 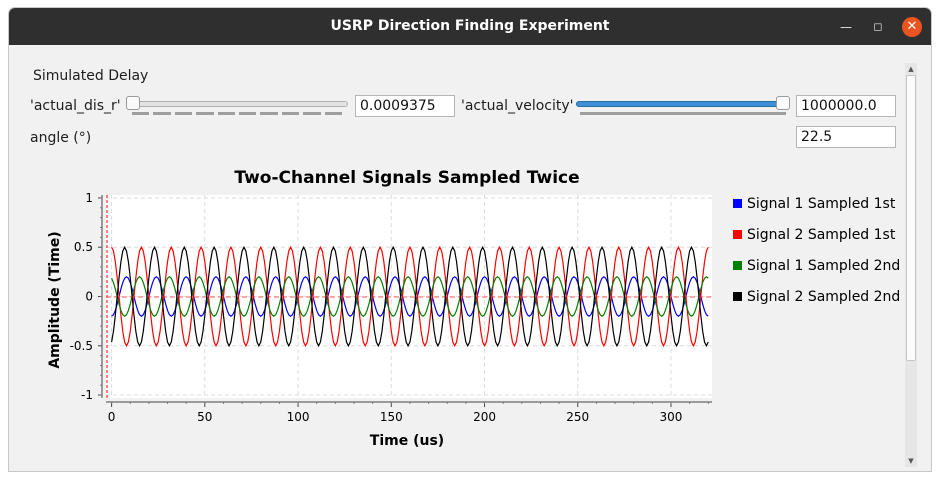 I want to click on vel-slider, so click(x=683, y=107).